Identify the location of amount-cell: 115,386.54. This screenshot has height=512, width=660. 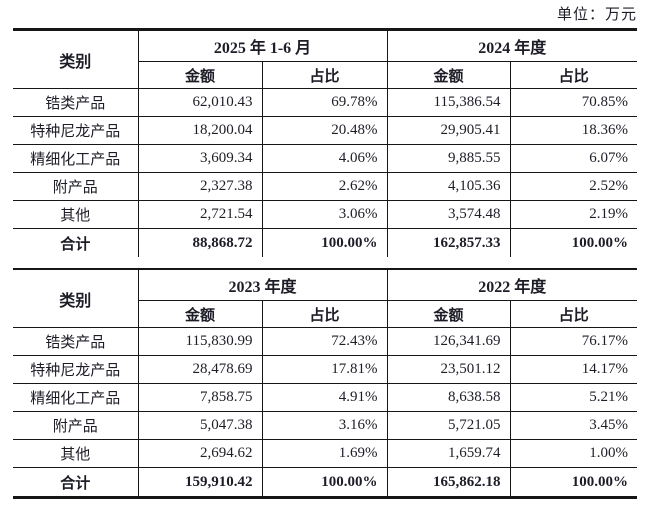
(448, 102).